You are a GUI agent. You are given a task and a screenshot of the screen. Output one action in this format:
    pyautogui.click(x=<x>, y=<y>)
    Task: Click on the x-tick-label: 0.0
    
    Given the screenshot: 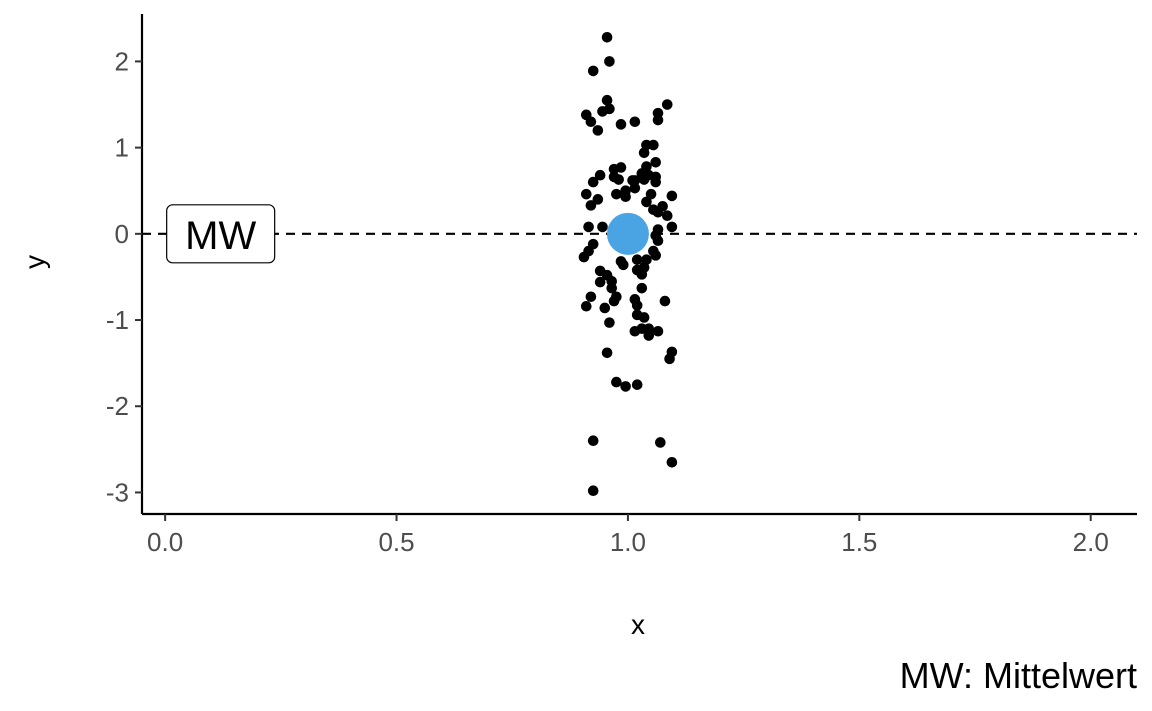 What is the action you would take?
    pyautogui.click(x=165, y=542)
    